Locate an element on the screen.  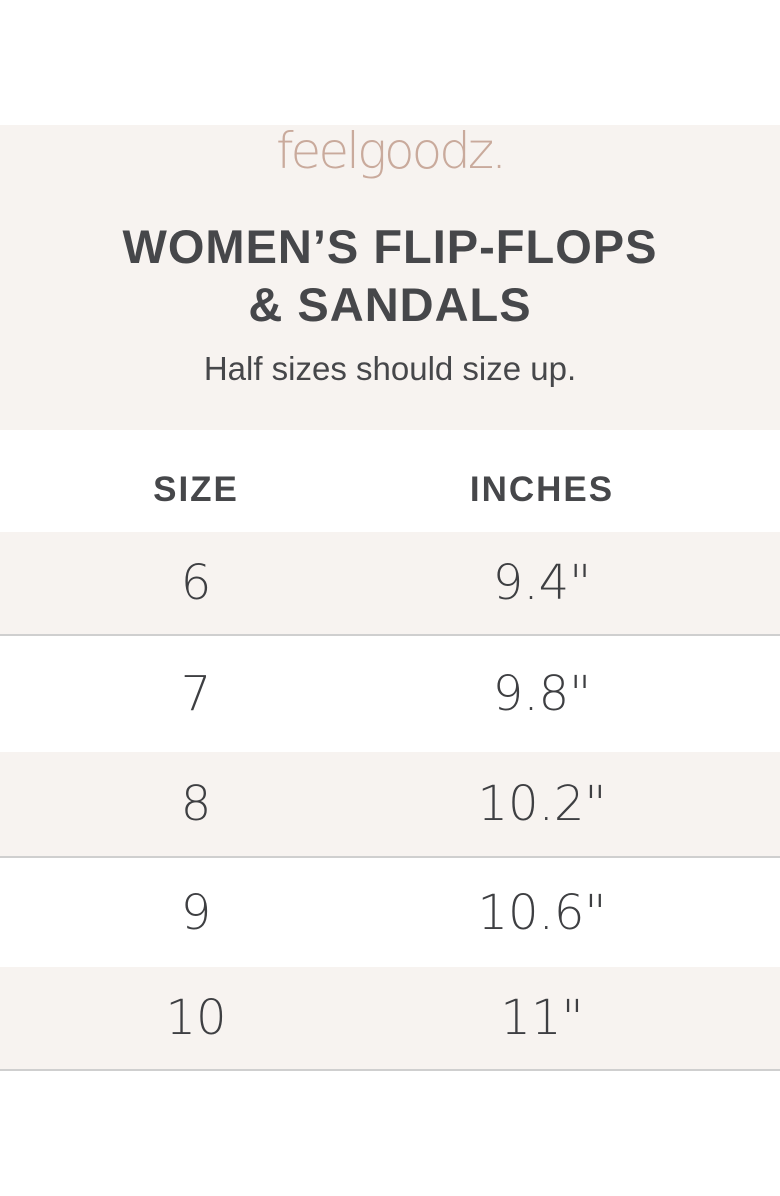
size-cell: 7 is located at coordinates (196, 694).